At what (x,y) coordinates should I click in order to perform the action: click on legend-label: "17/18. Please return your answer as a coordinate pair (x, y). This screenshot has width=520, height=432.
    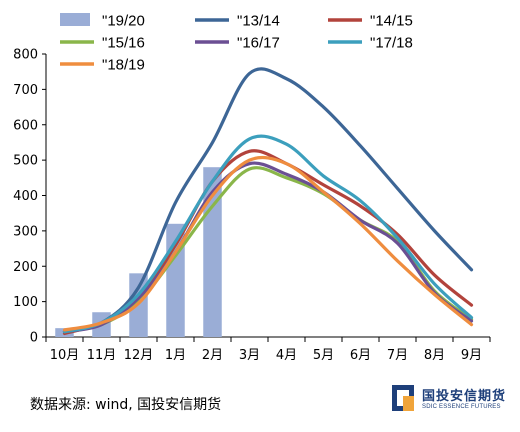
    Looking at the image, I should click on (391, 43).